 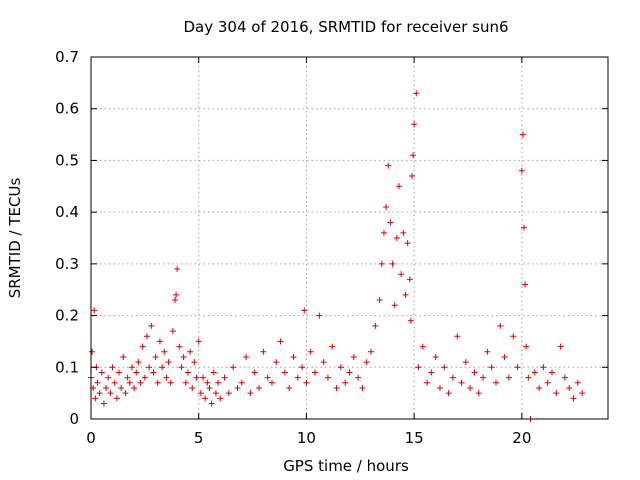 What do you see at coordinates (67, 264) in the screenshot?
I see `y-tick-label: 0.3` at bounding box center [67, 264].